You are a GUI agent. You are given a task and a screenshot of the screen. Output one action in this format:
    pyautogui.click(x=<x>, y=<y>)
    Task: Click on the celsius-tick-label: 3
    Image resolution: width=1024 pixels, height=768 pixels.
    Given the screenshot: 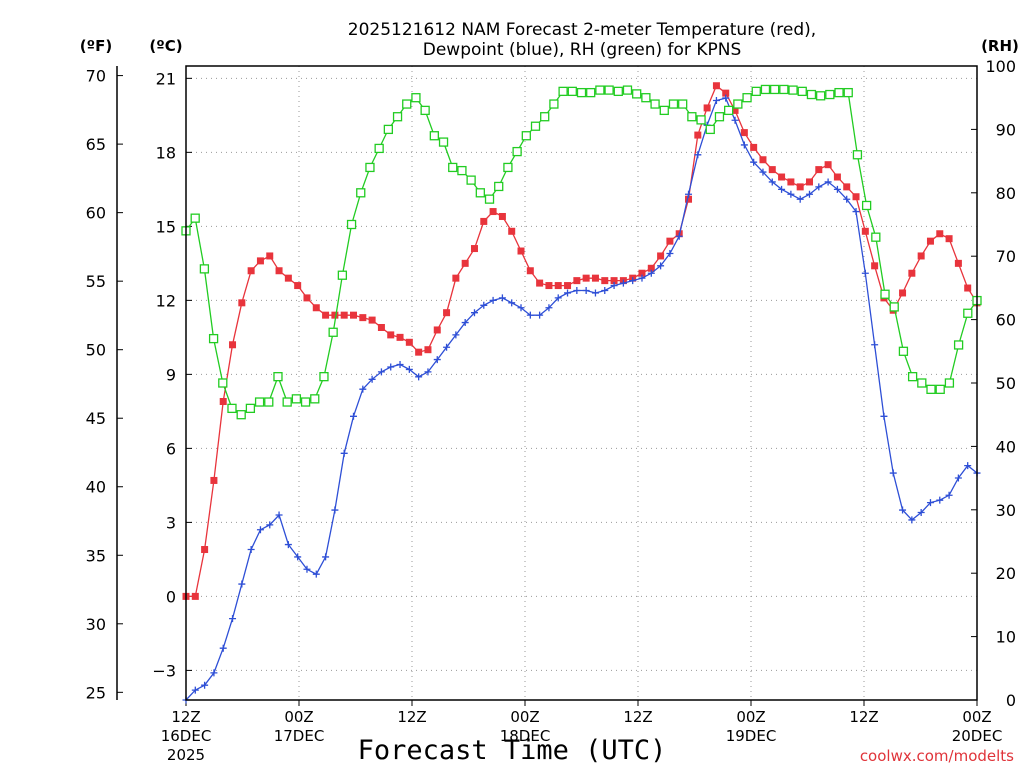 What is the action you would take?
    pyautogui.click(x=171, y=522)
    